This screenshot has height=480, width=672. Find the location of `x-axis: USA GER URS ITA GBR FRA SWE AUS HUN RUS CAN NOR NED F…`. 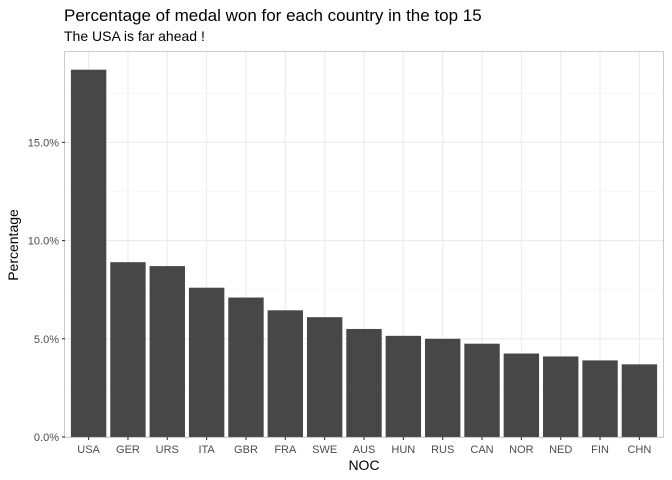

x-axis: USA GER URS ITA GBR FRA SWE AUS HUN RUS CAN NOR NED F… is located at coordinates (364, 446).